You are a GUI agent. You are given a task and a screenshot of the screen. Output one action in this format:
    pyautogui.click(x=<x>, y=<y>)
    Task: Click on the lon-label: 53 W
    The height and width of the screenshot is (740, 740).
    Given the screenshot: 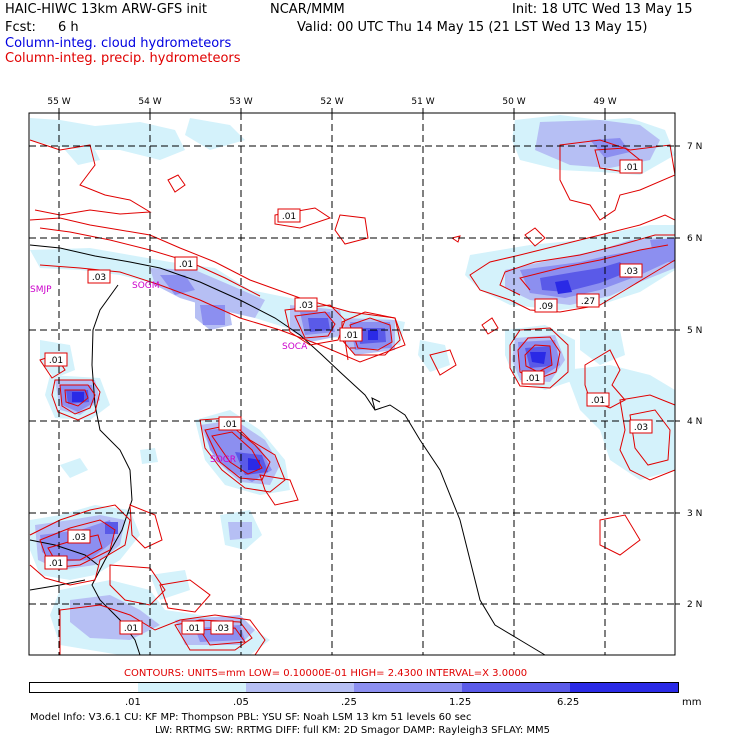 What is the action you would take?
    pyautogui.click(x=240, y=102)
    